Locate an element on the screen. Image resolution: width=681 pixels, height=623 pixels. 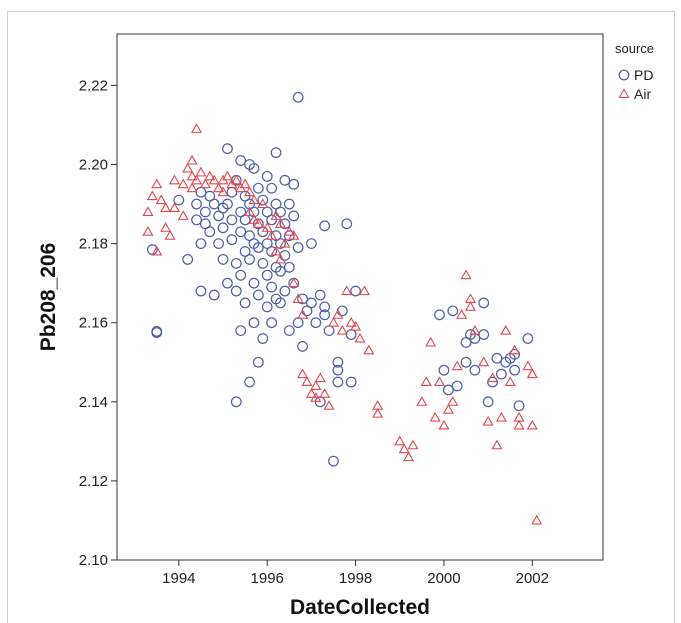
x-axis-title: DateCollected is located at coordinates (360, 607).